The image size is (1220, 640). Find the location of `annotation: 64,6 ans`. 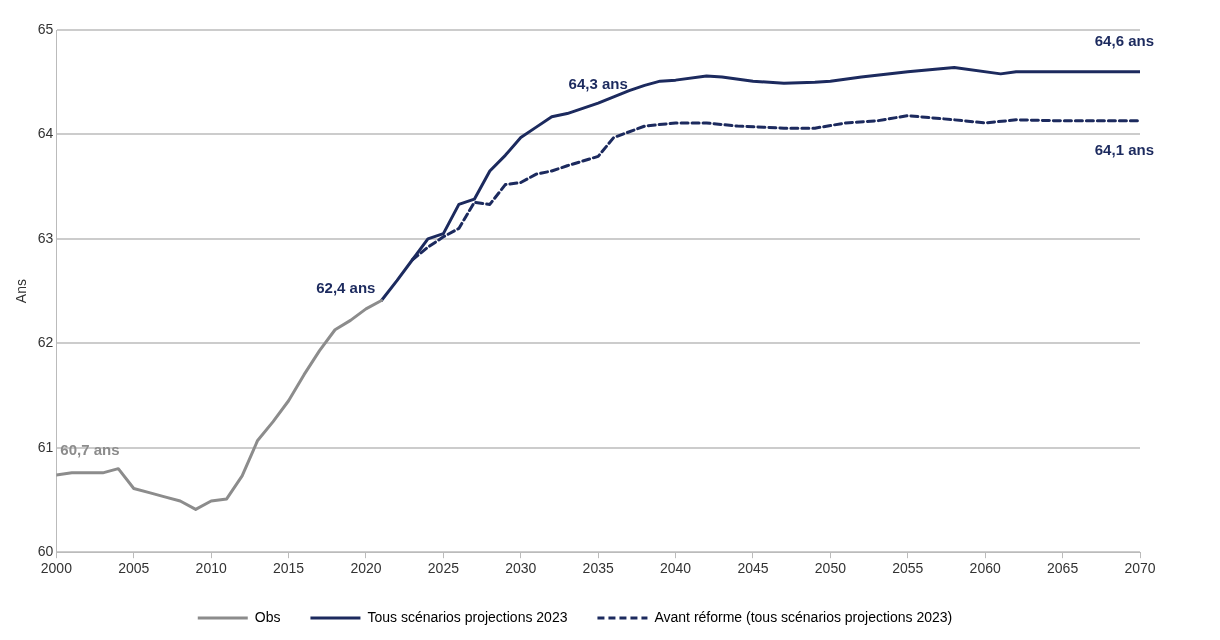

annotation: 64,6 ans is located at coordinates (1124, 40).